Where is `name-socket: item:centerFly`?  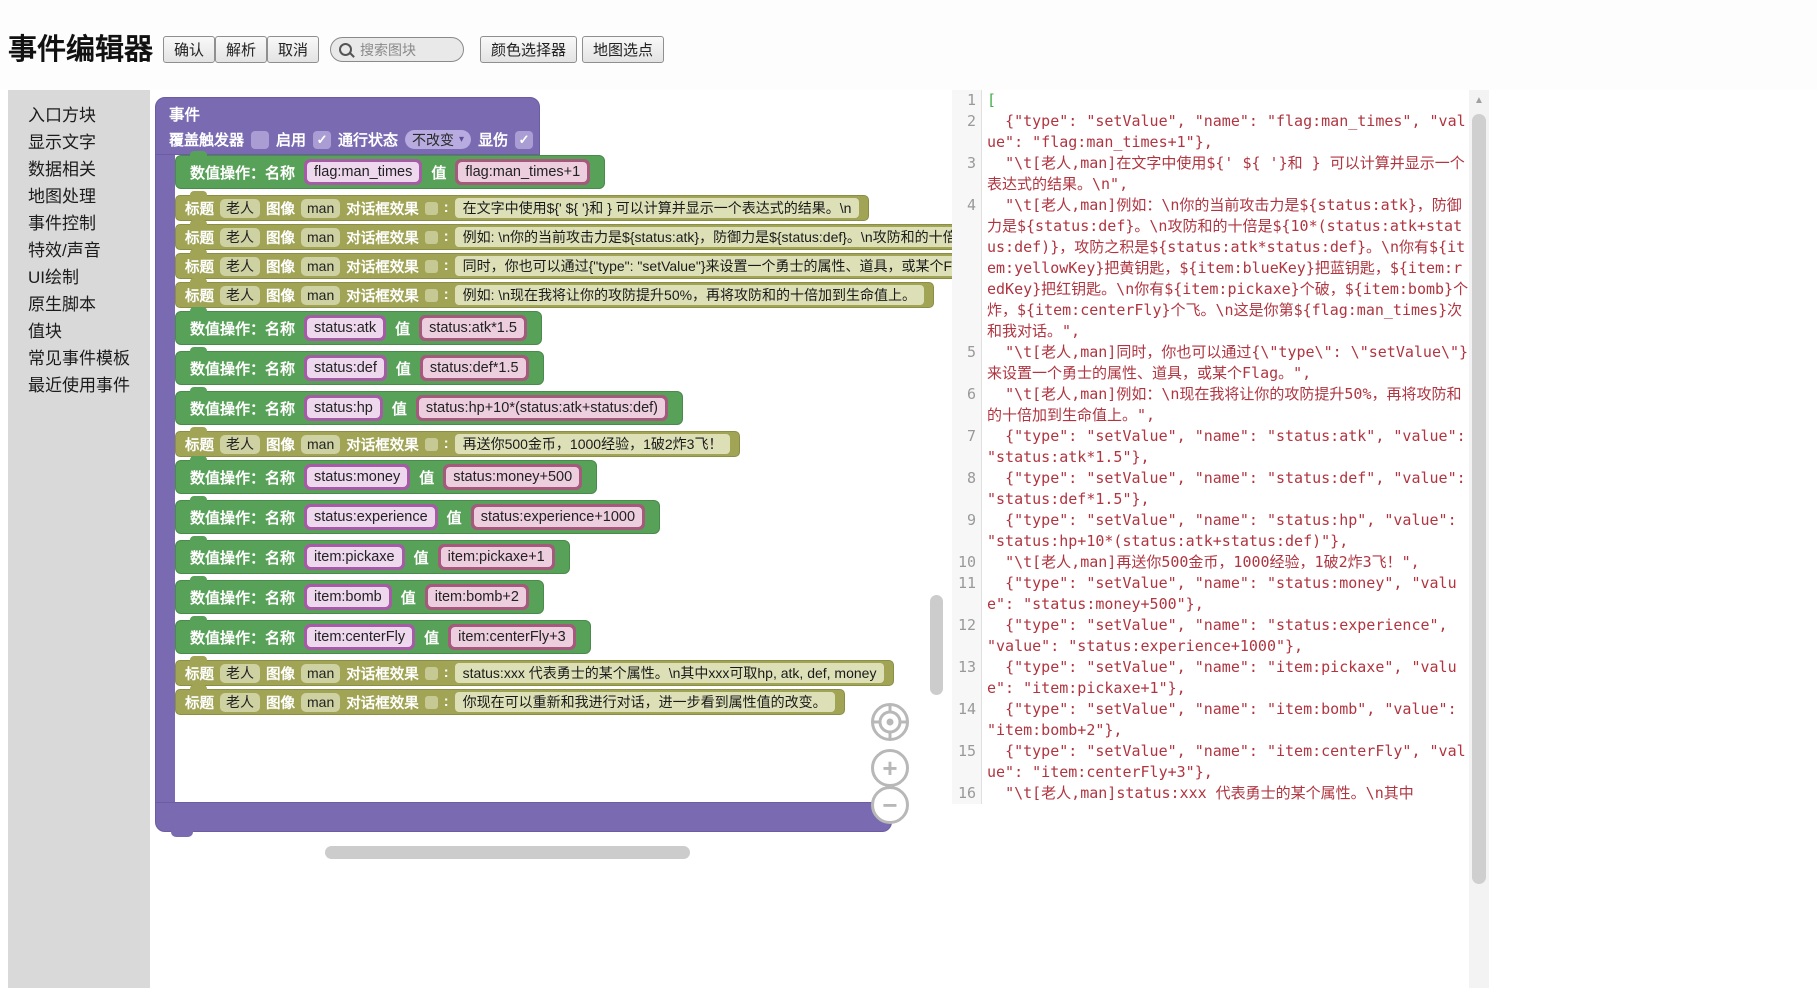 name-socket: item:centerFly is located at coordinates (360, 637).